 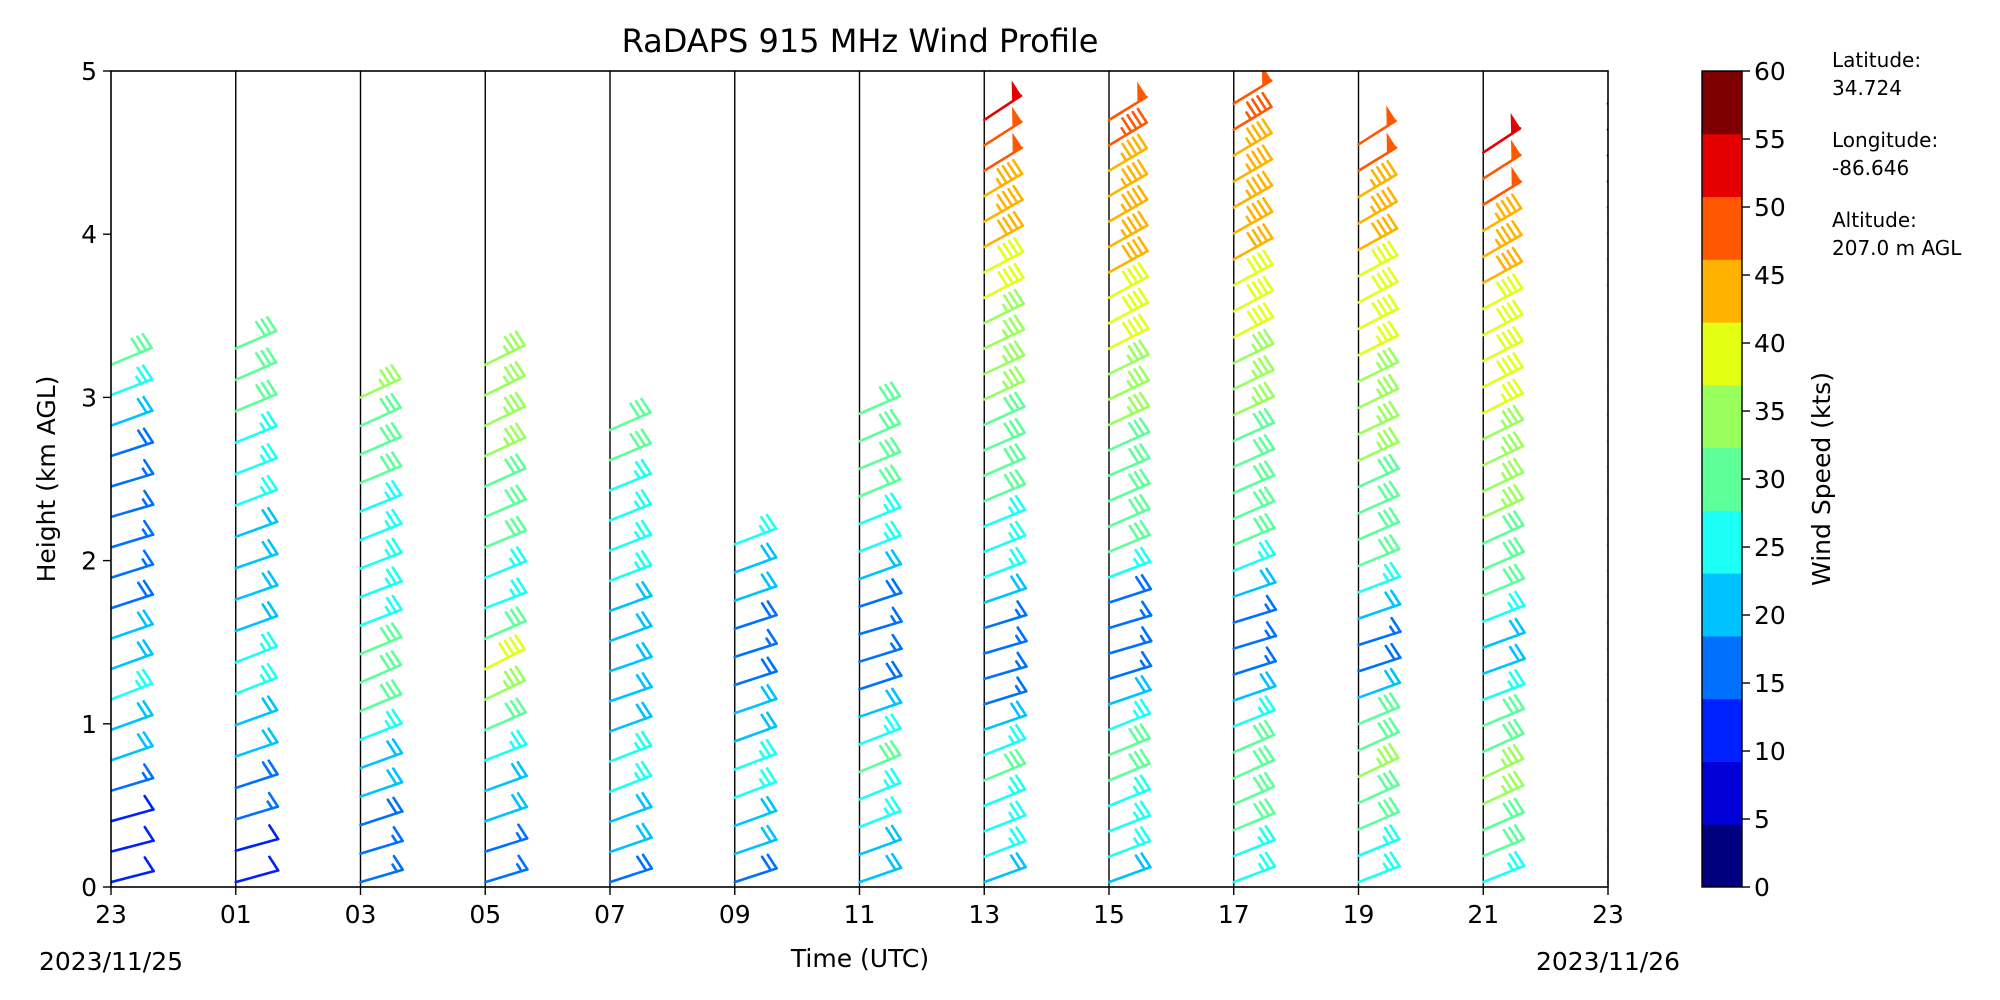 I want to click on latitude-label: Latitude:, so click(x=1876, y=60).